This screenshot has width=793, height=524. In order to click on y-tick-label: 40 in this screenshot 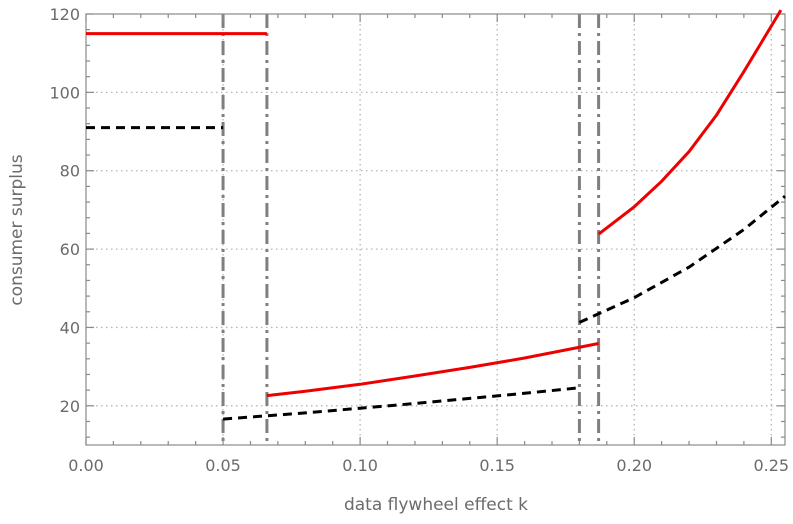, I will do `click(70, 327)`.